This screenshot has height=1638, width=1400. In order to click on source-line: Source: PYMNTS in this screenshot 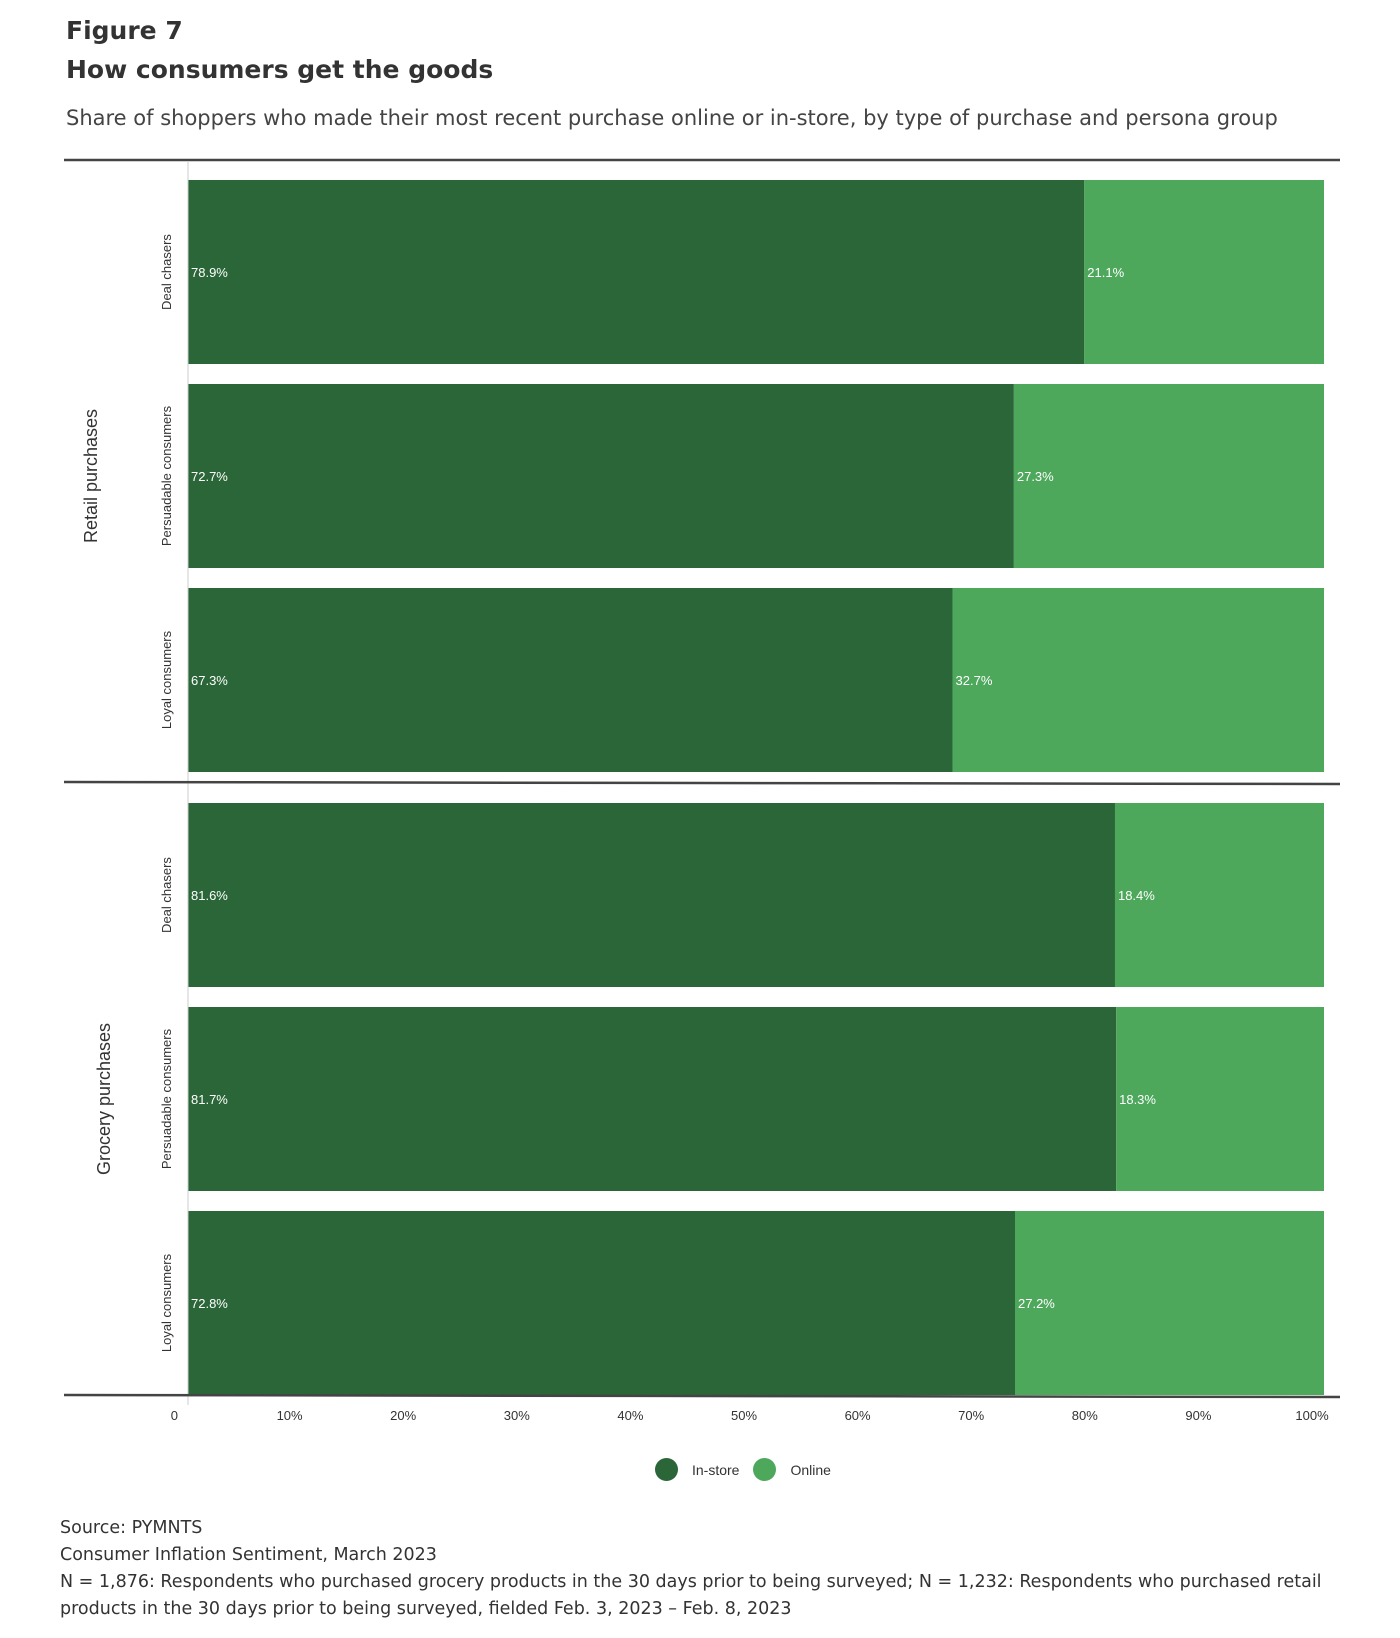, I will do `click(131, 1528)`.